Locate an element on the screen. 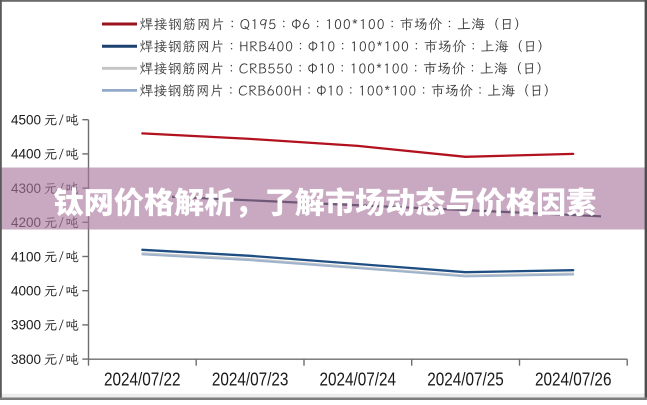 This screenshot has height=405, width=647. svg-text: 4100 is located at coordinates (26, 256).